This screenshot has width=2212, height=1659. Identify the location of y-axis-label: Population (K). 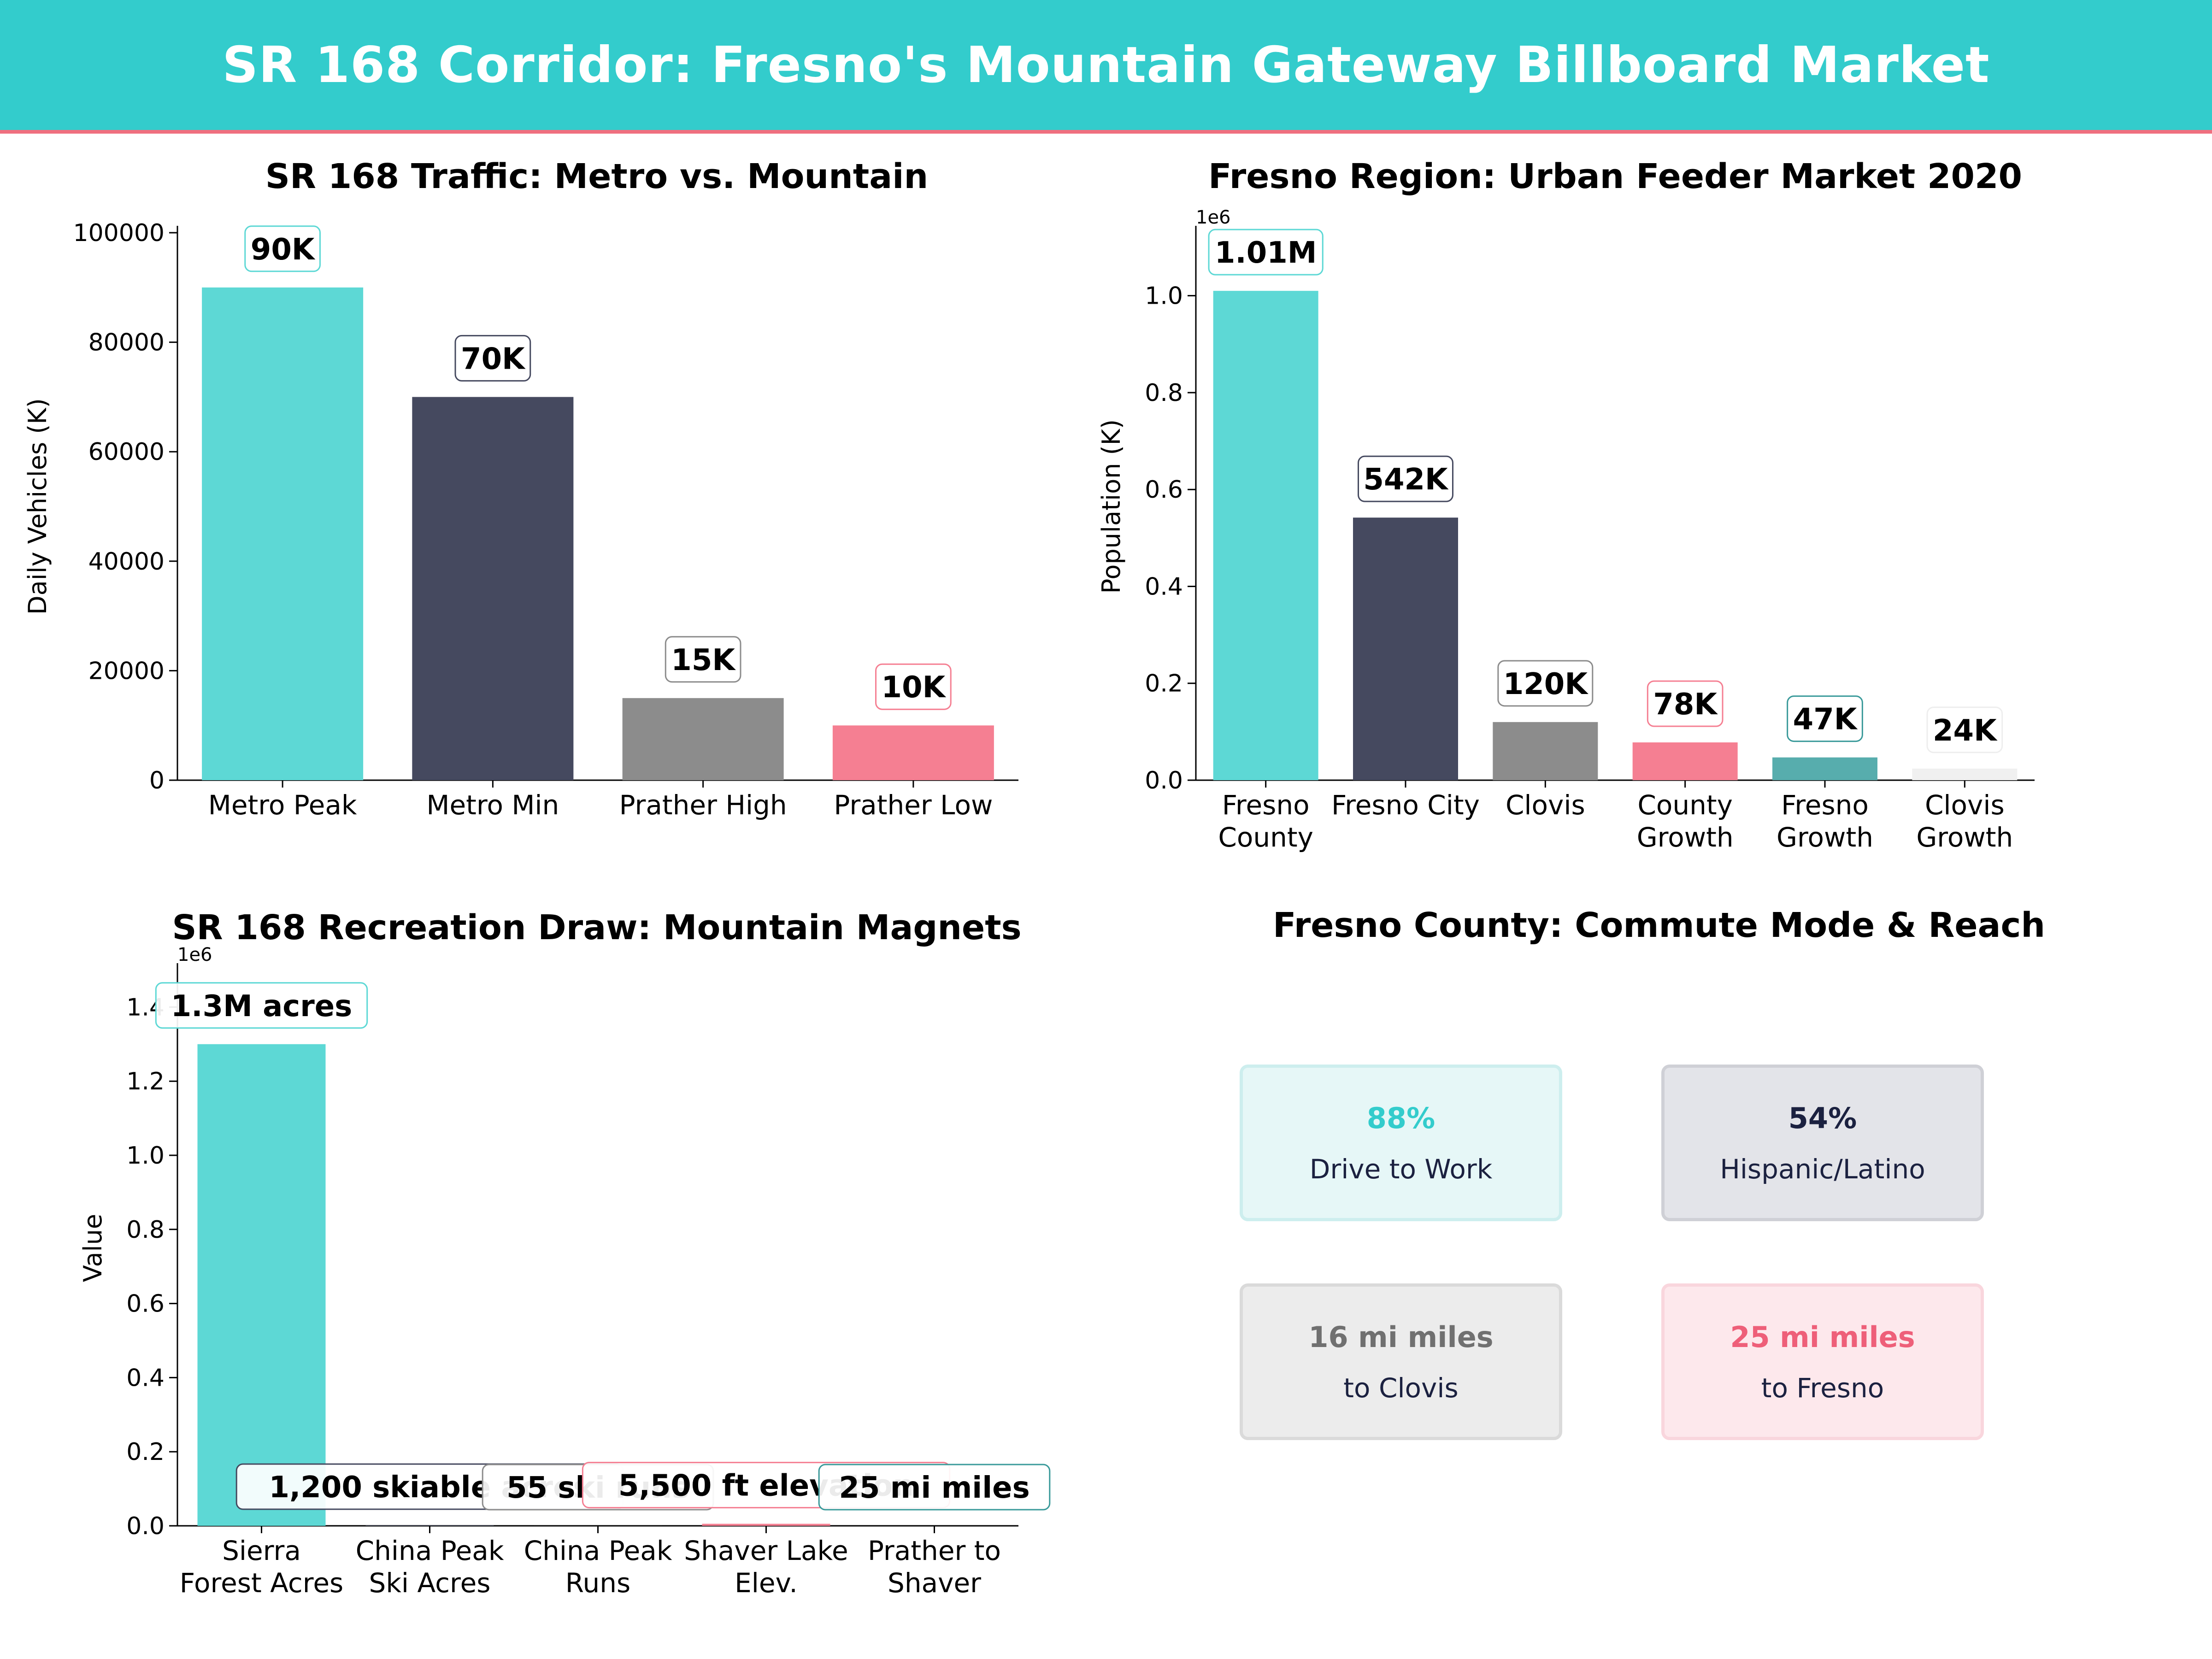
(1111, 506).